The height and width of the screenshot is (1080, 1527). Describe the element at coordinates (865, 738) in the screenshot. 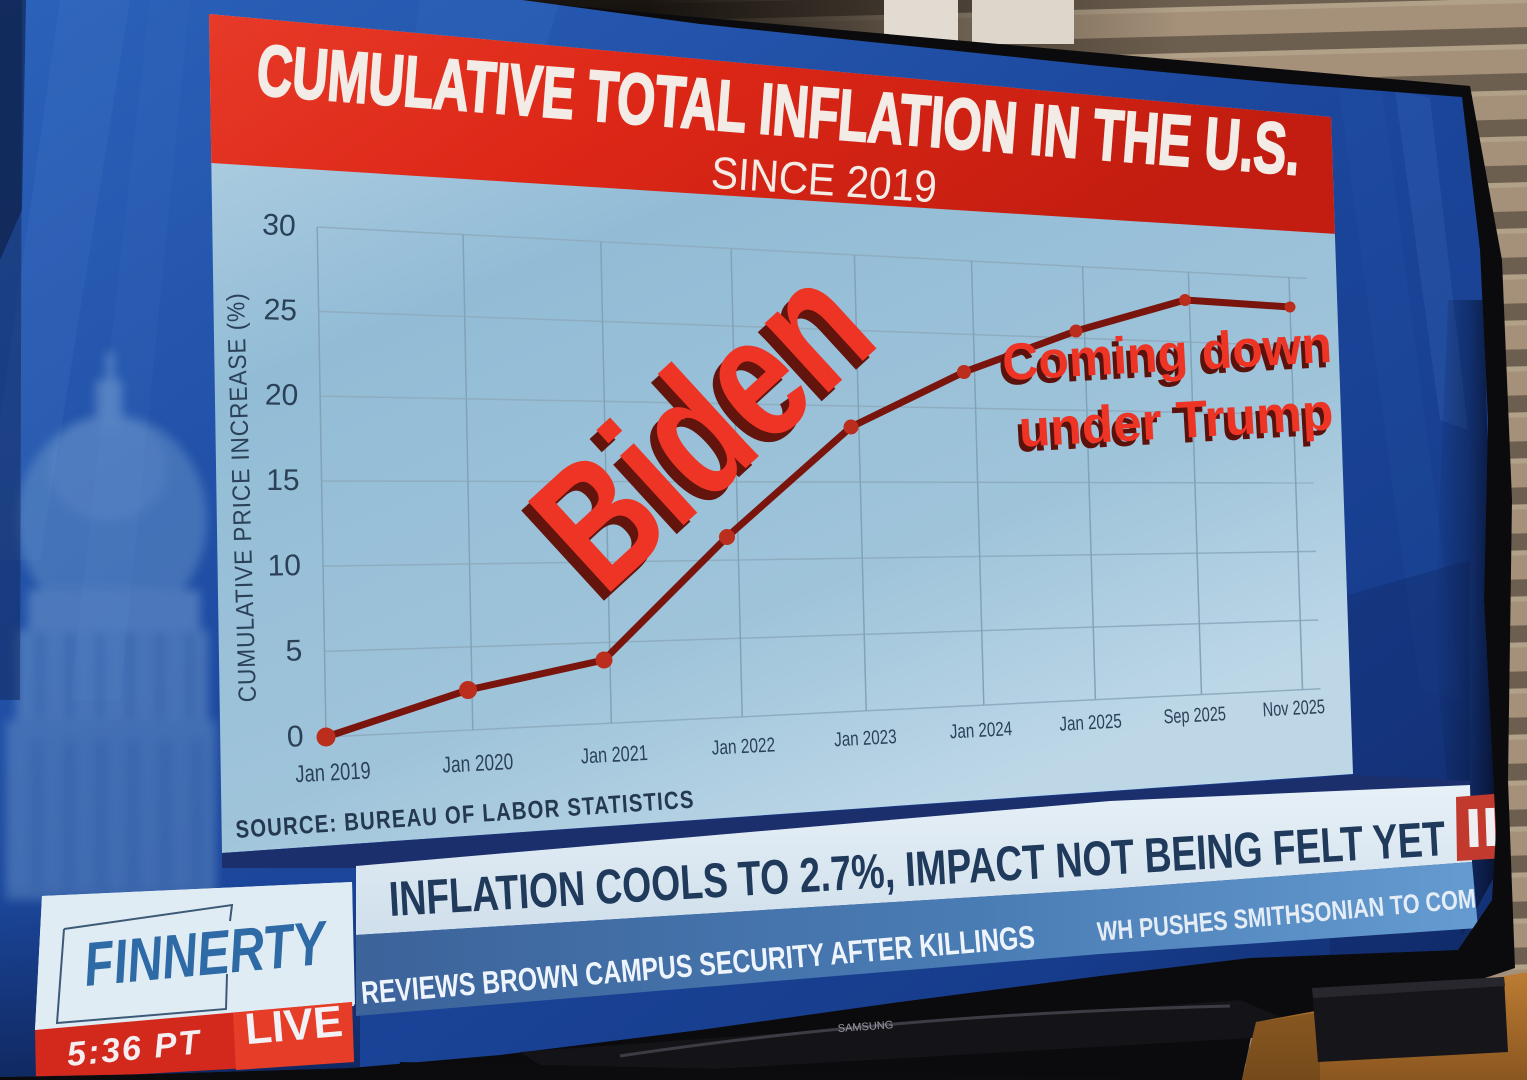

I see `svg-text: Jan 2023` at that location.